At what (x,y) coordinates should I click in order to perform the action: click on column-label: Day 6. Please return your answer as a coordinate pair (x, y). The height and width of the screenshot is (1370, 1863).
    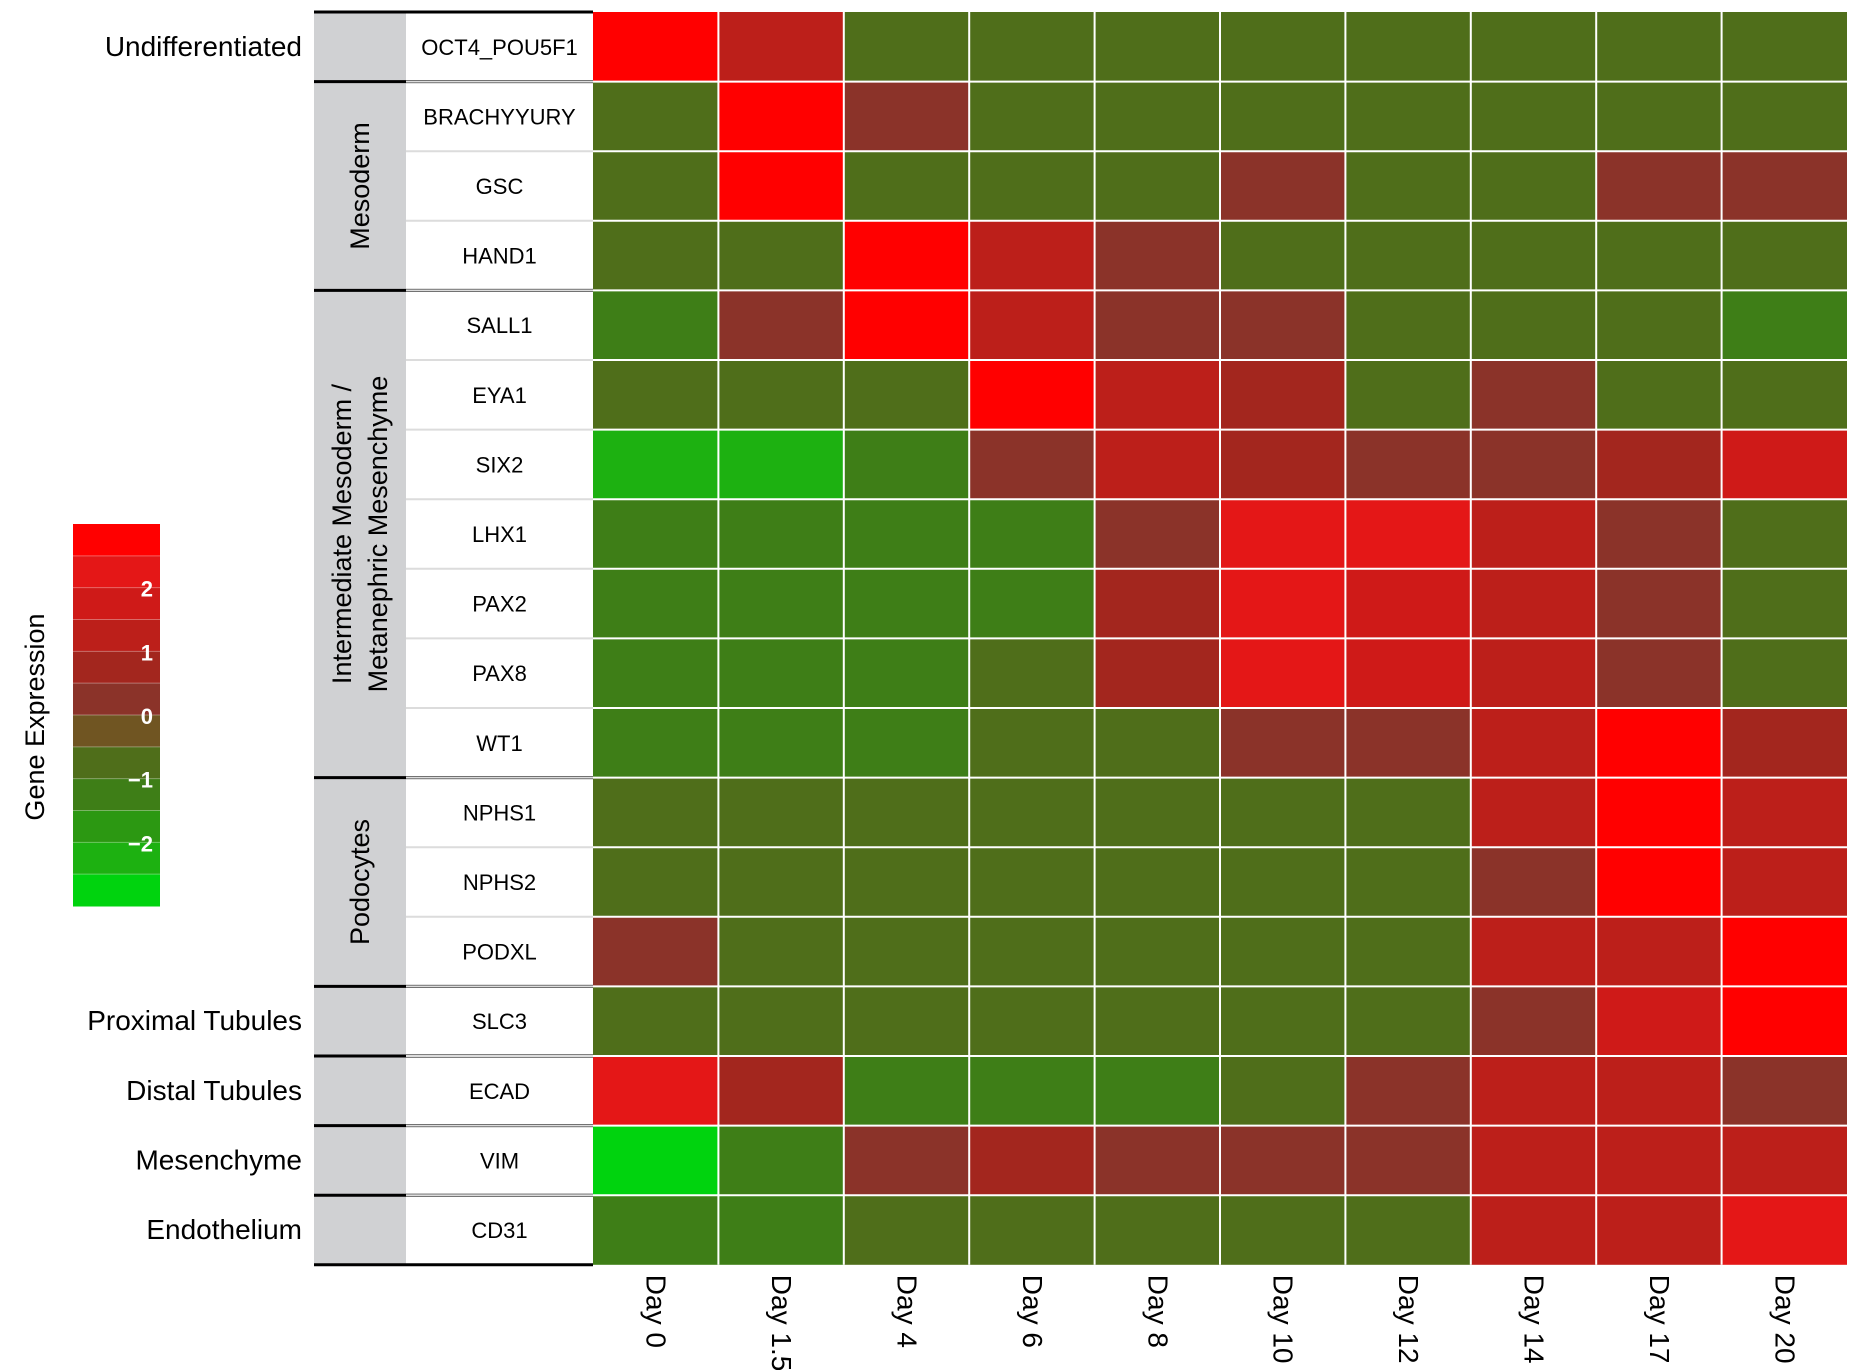
    Looking at the image, I should click on (1032, 1311).